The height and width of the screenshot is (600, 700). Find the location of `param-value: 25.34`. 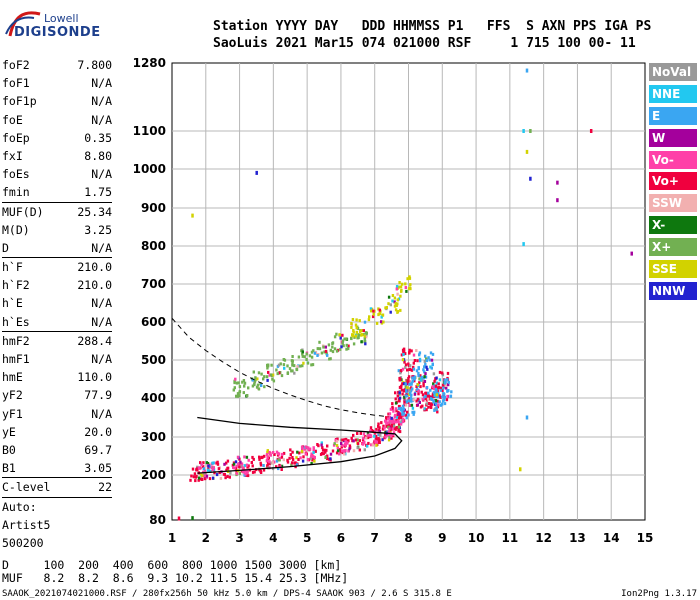

param-value: 25.34 is located at coordinates (94, 211).